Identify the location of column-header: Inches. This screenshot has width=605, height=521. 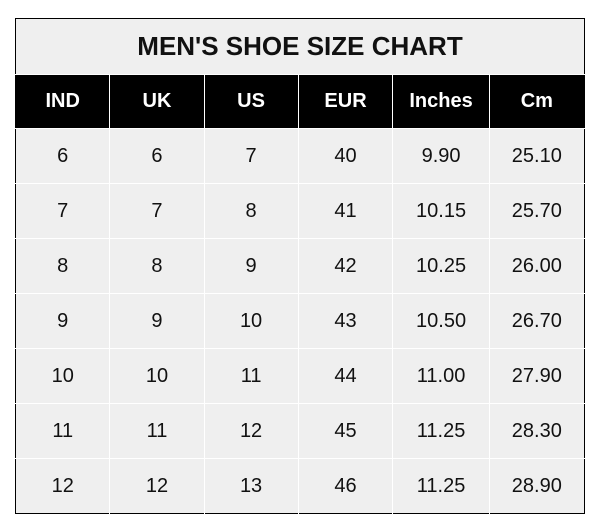
(441, 101).